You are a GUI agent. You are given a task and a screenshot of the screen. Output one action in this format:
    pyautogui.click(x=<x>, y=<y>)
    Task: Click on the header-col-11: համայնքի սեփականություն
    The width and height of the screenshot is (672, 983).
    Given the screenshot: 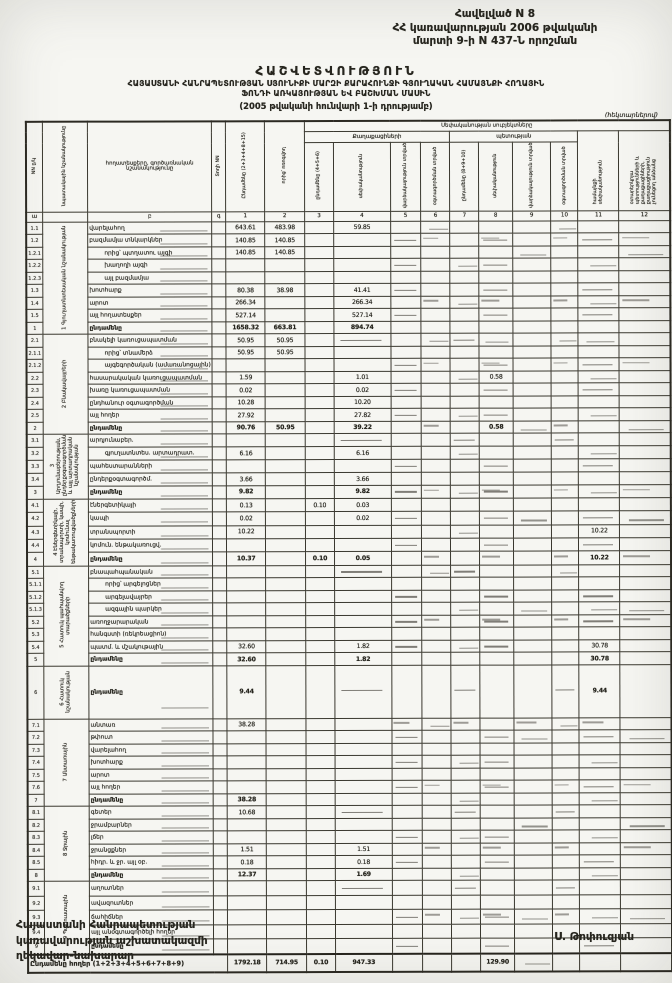 What is the action you would take?
    pyautogui.click(x=598, y=170)
    